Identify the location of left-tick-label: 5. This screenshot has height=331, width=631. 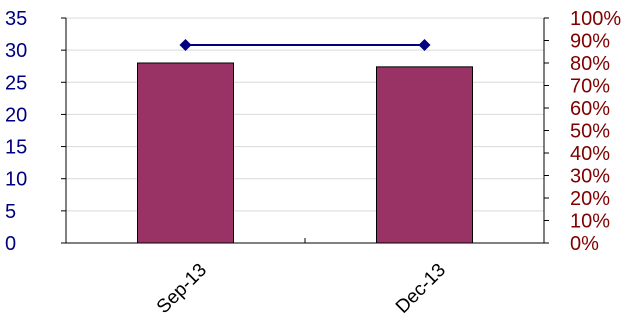
(10, 212).